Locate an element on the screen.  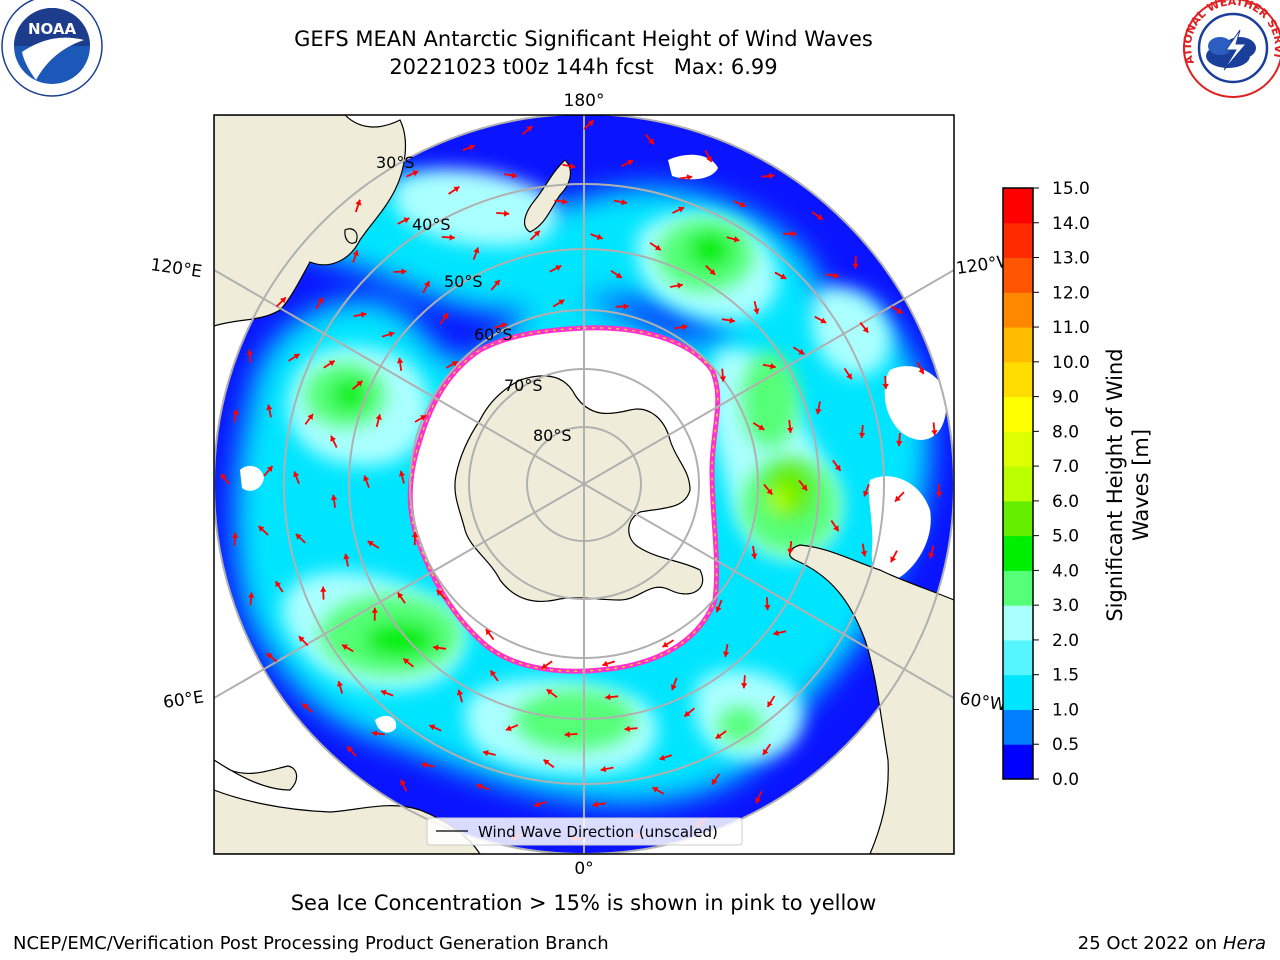
lat-label-70s: 70°S is located at coordinates (523, 385).